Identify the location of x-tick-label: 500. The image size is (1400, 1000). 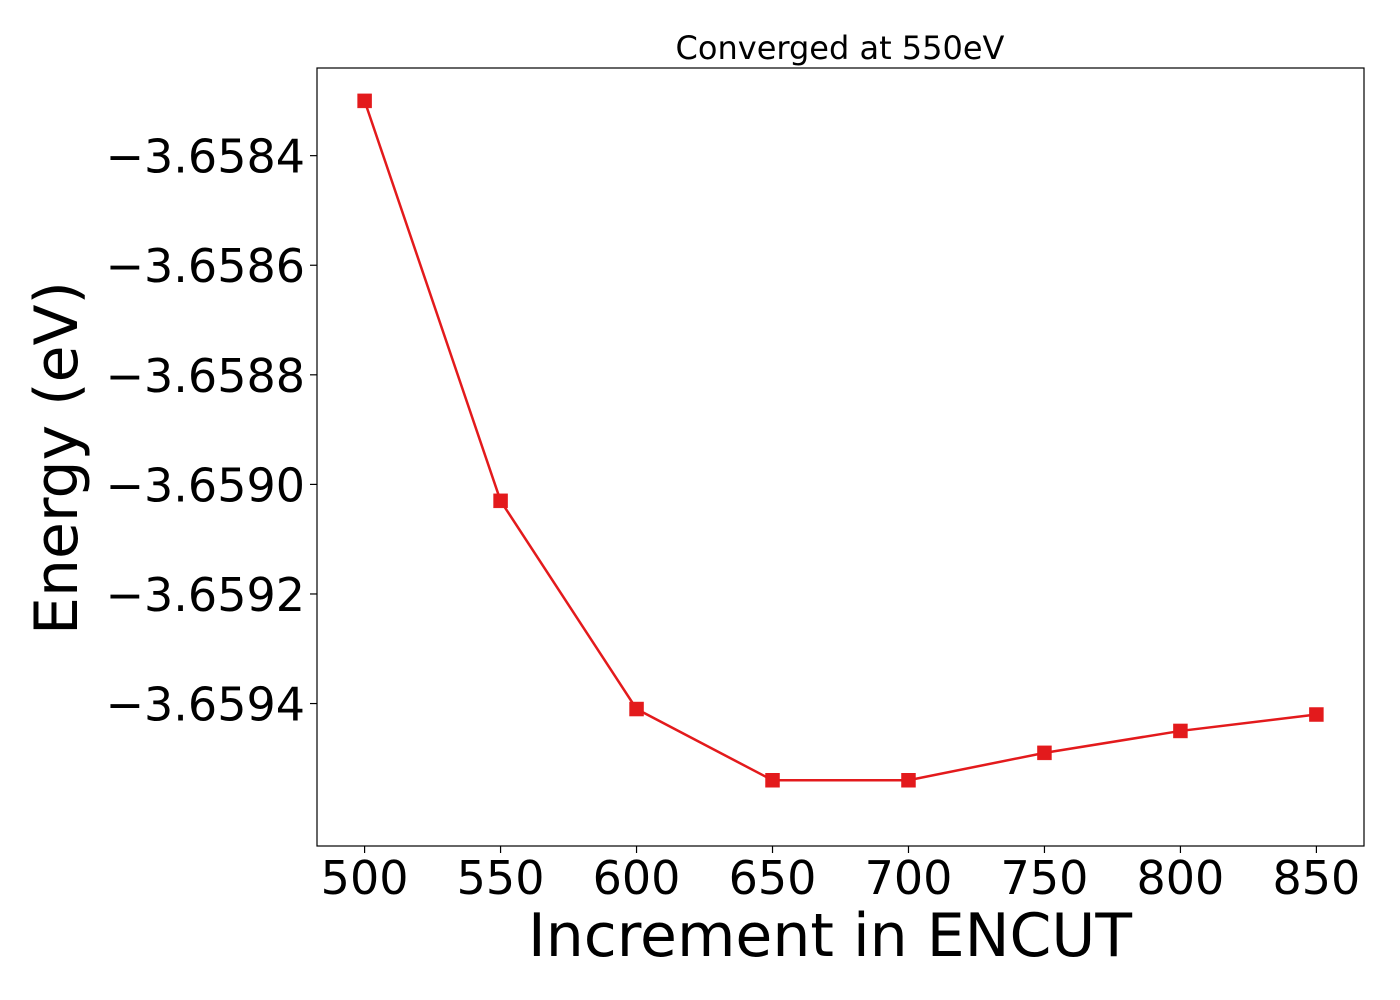
(365, 878).